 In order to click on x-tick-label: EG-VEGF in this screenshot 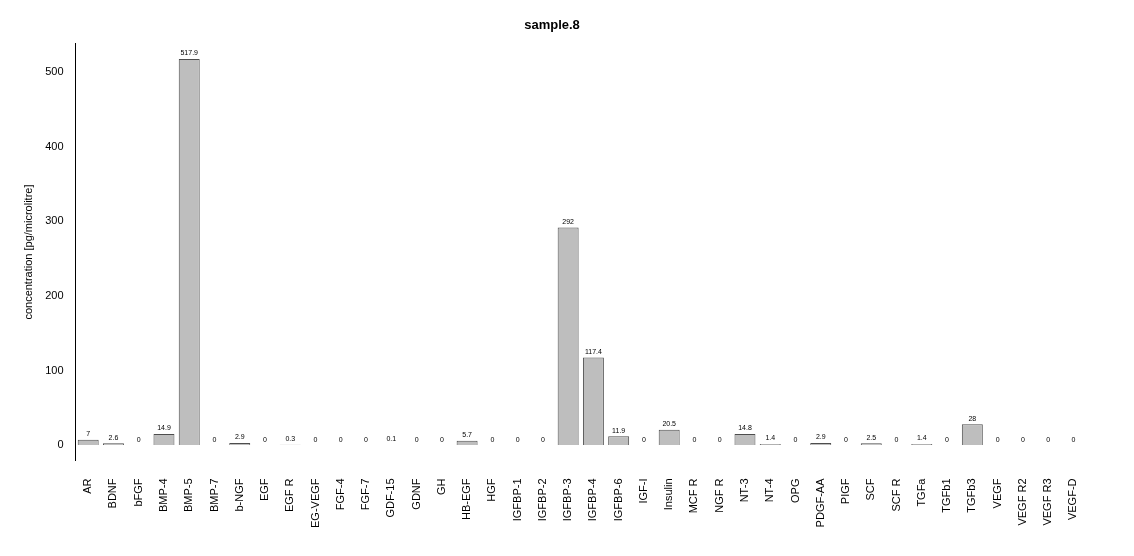, I will do `click(314, 503)`.